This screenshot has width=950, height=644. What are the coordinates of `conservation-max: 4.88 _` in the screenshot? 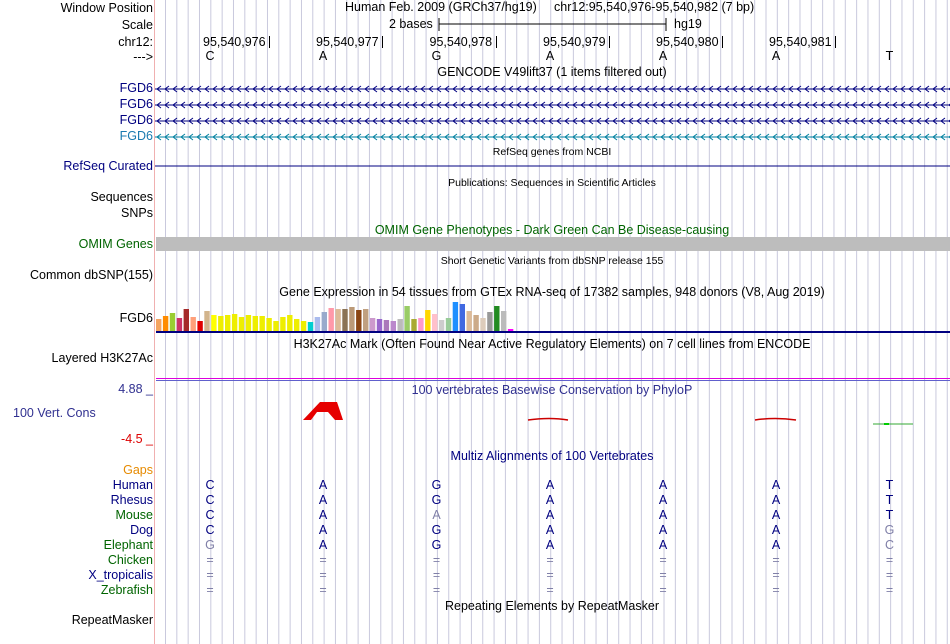 It's located at (135, 389).